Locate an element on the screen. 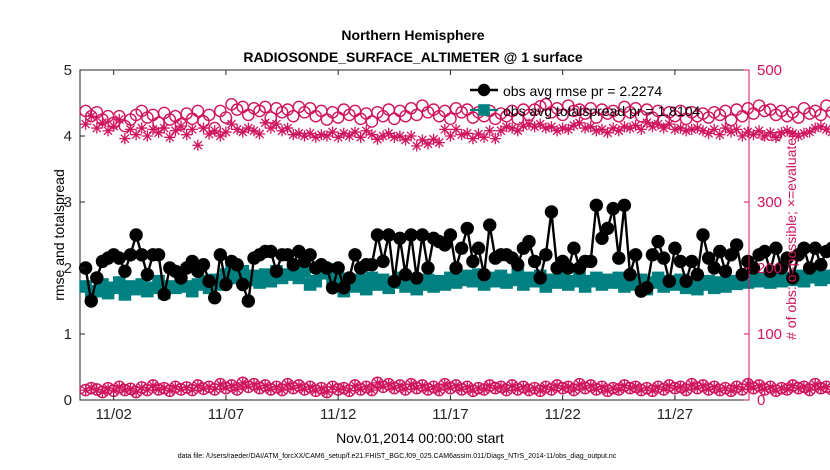 The height and width of the screenshot is (470, 830). x-tick-label: 11/02 is located at coordinates (113, 414).